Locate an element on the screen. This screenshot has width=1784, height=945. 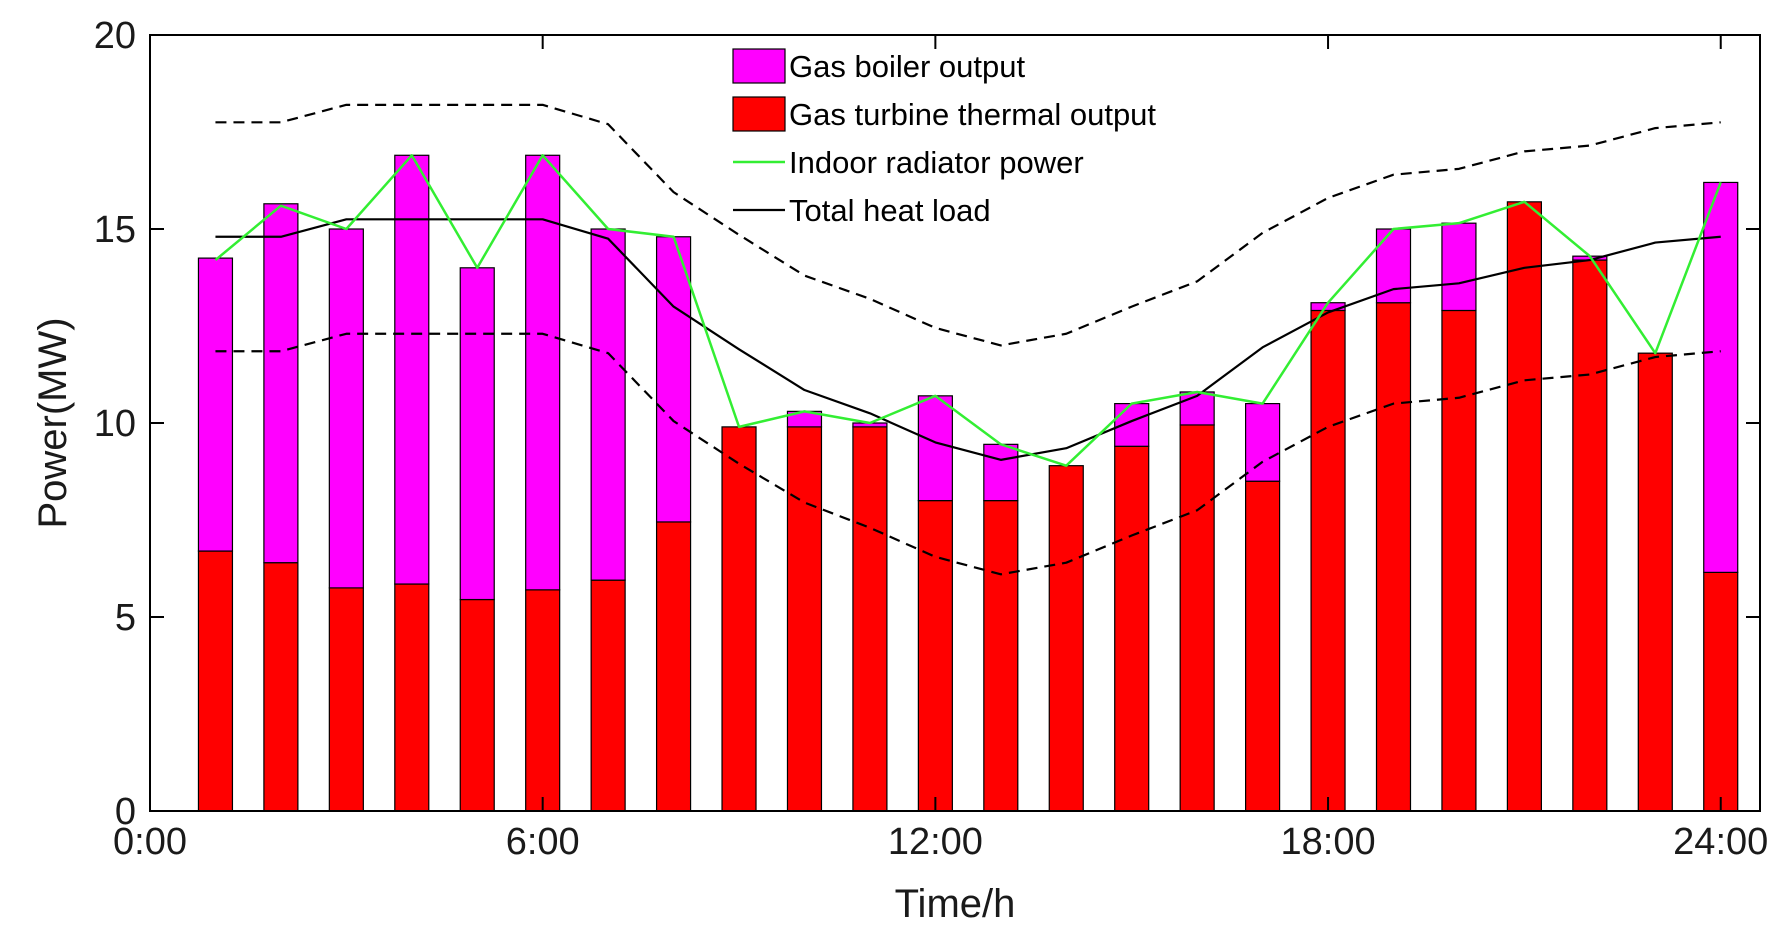
y-tick-label: 10 is located at coordinates (115, 424).